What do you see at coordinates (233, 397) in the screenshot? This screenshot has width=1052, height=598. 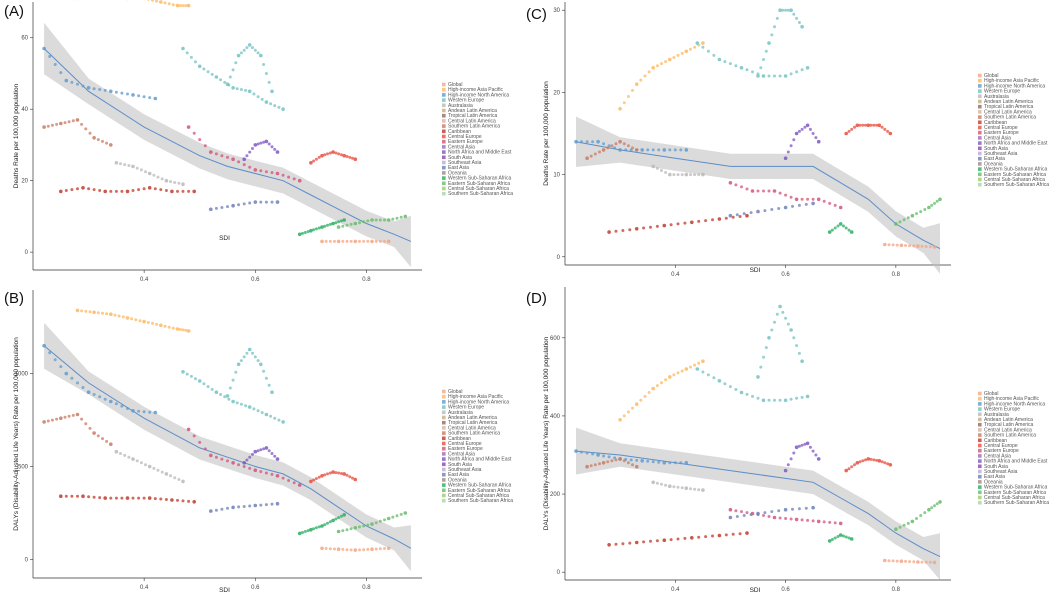 I see `series-western-europe` at bounding box center [233, 397].